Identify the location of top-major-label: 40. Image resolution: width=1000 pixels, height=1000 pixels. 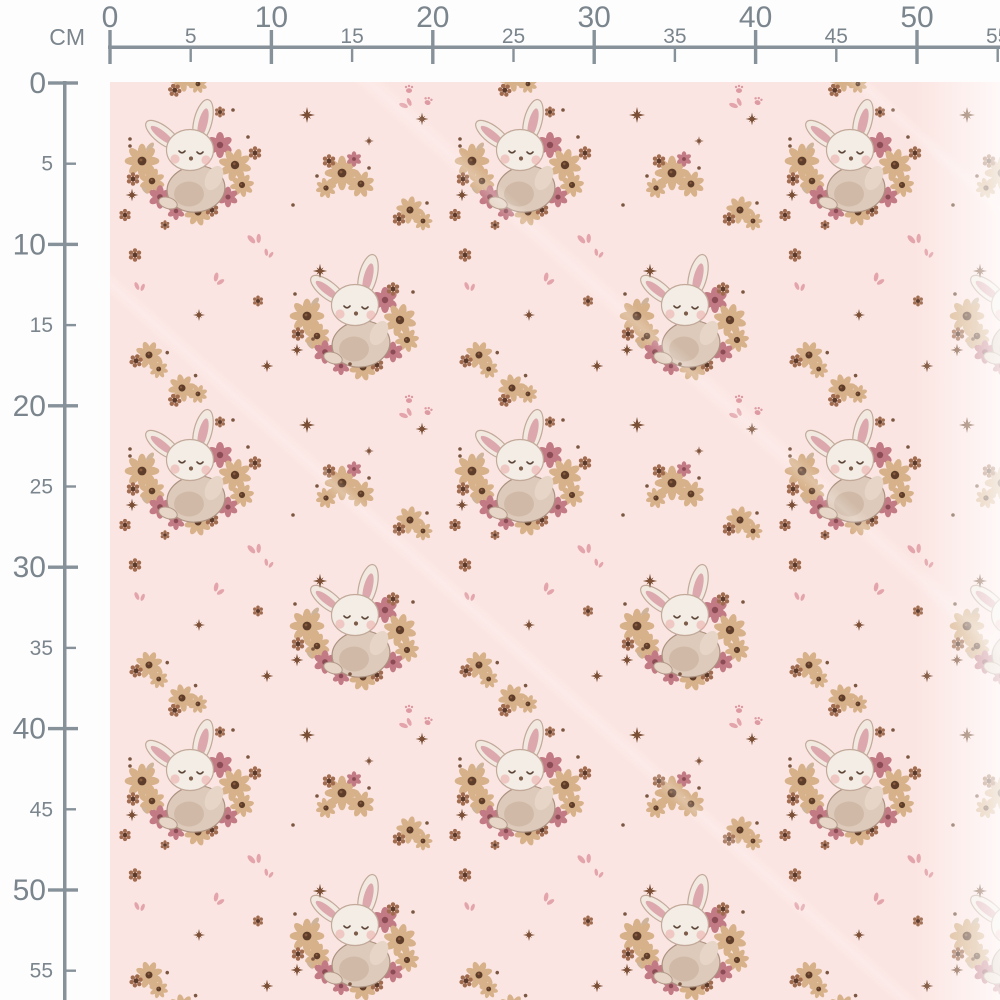
(755, 17).